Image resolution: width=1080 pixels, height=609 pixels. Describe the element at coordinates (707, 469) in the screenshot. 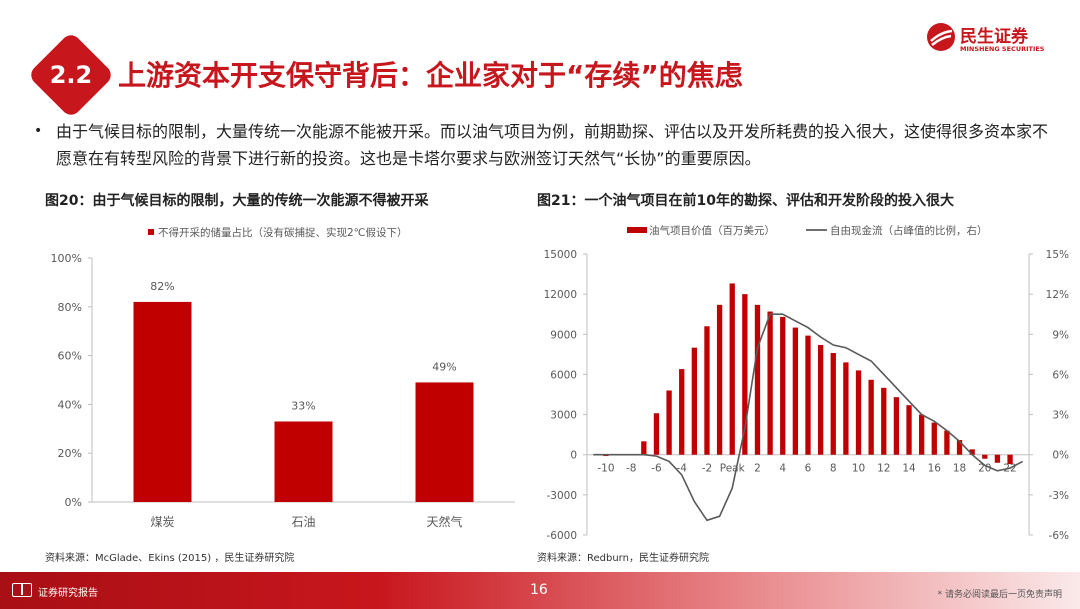

I see `x-tick-label: -2` at that location.